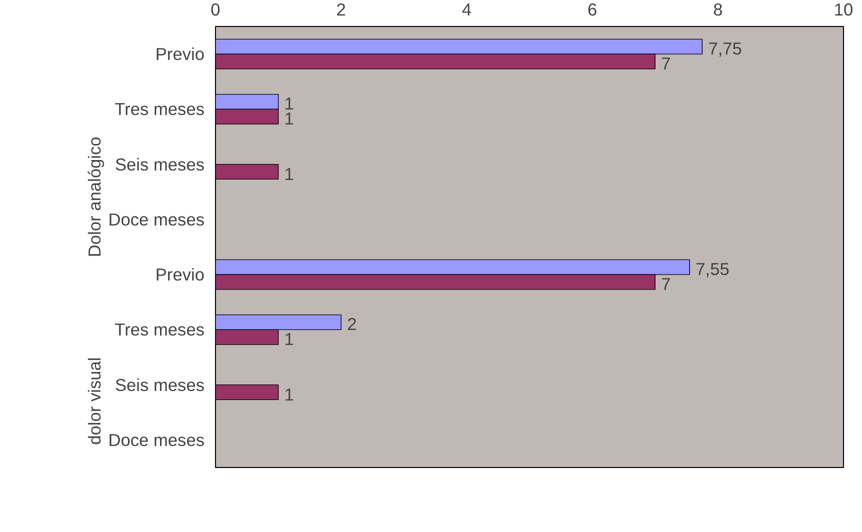  Describe the element at coordinates (467, 10) in the screenshot. I see `x-tick-label: 4` at that location.